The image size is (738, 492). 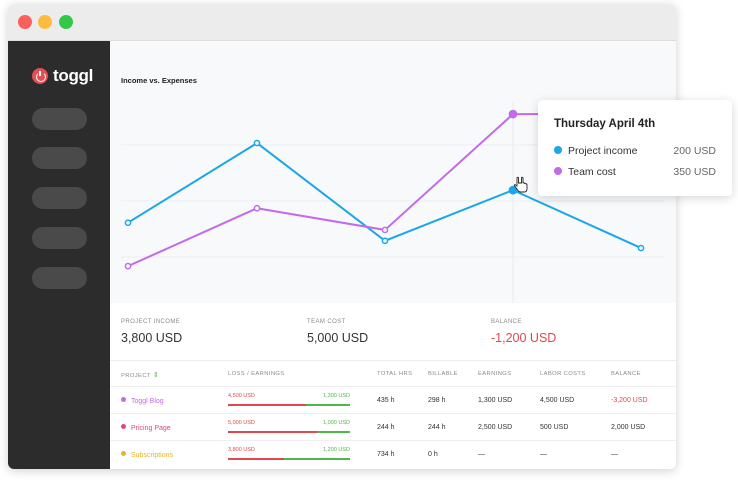 What do you see at coordinates (557, 400) in the screenshot?
I see `labor-costs-cell: 4,500 USD` at bounding box center [557, 400].